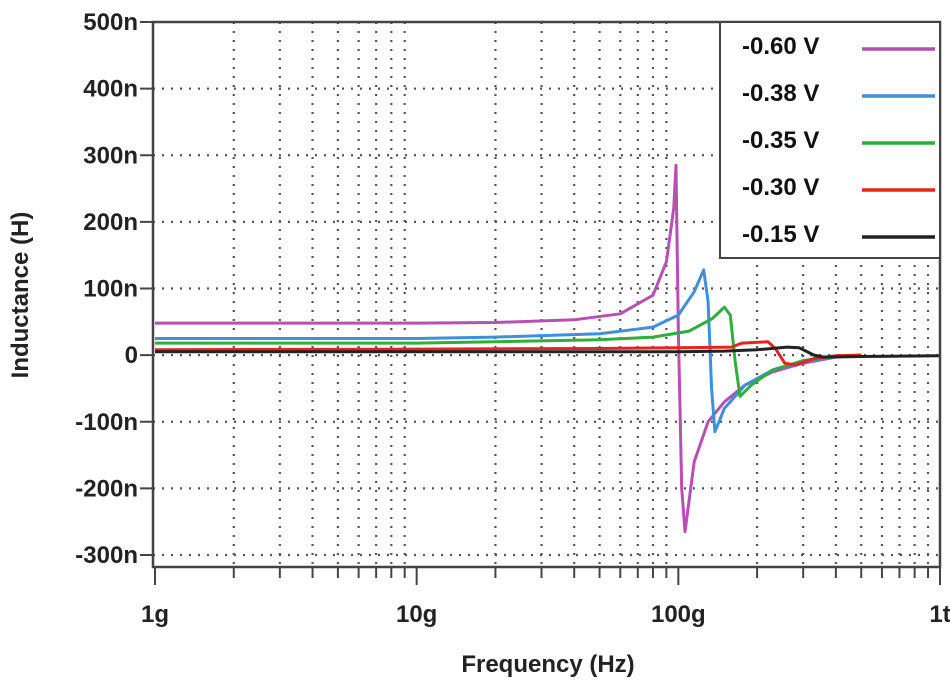  What do you see at coordinates (110, 155) in the screenshot?
I see `y-tick-label: 300n` at bounding box center [110, 155].